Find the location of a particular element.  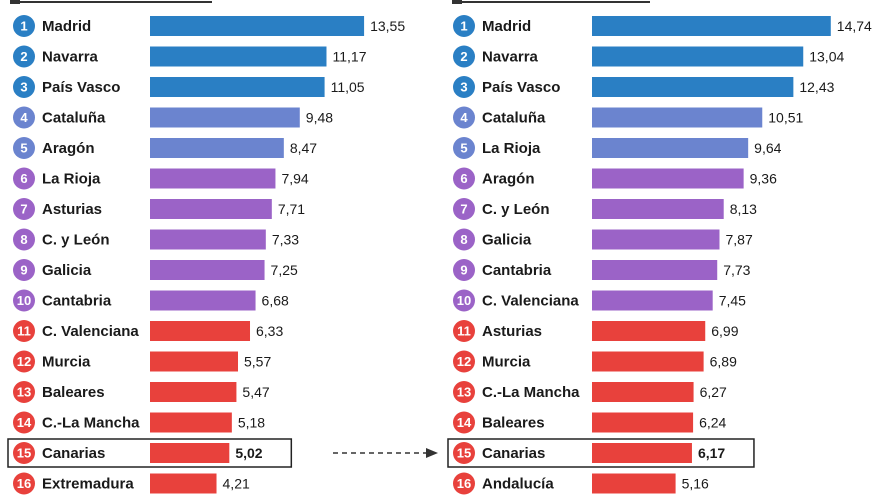

rank-number: 15 is located at coordinates (464, 453).